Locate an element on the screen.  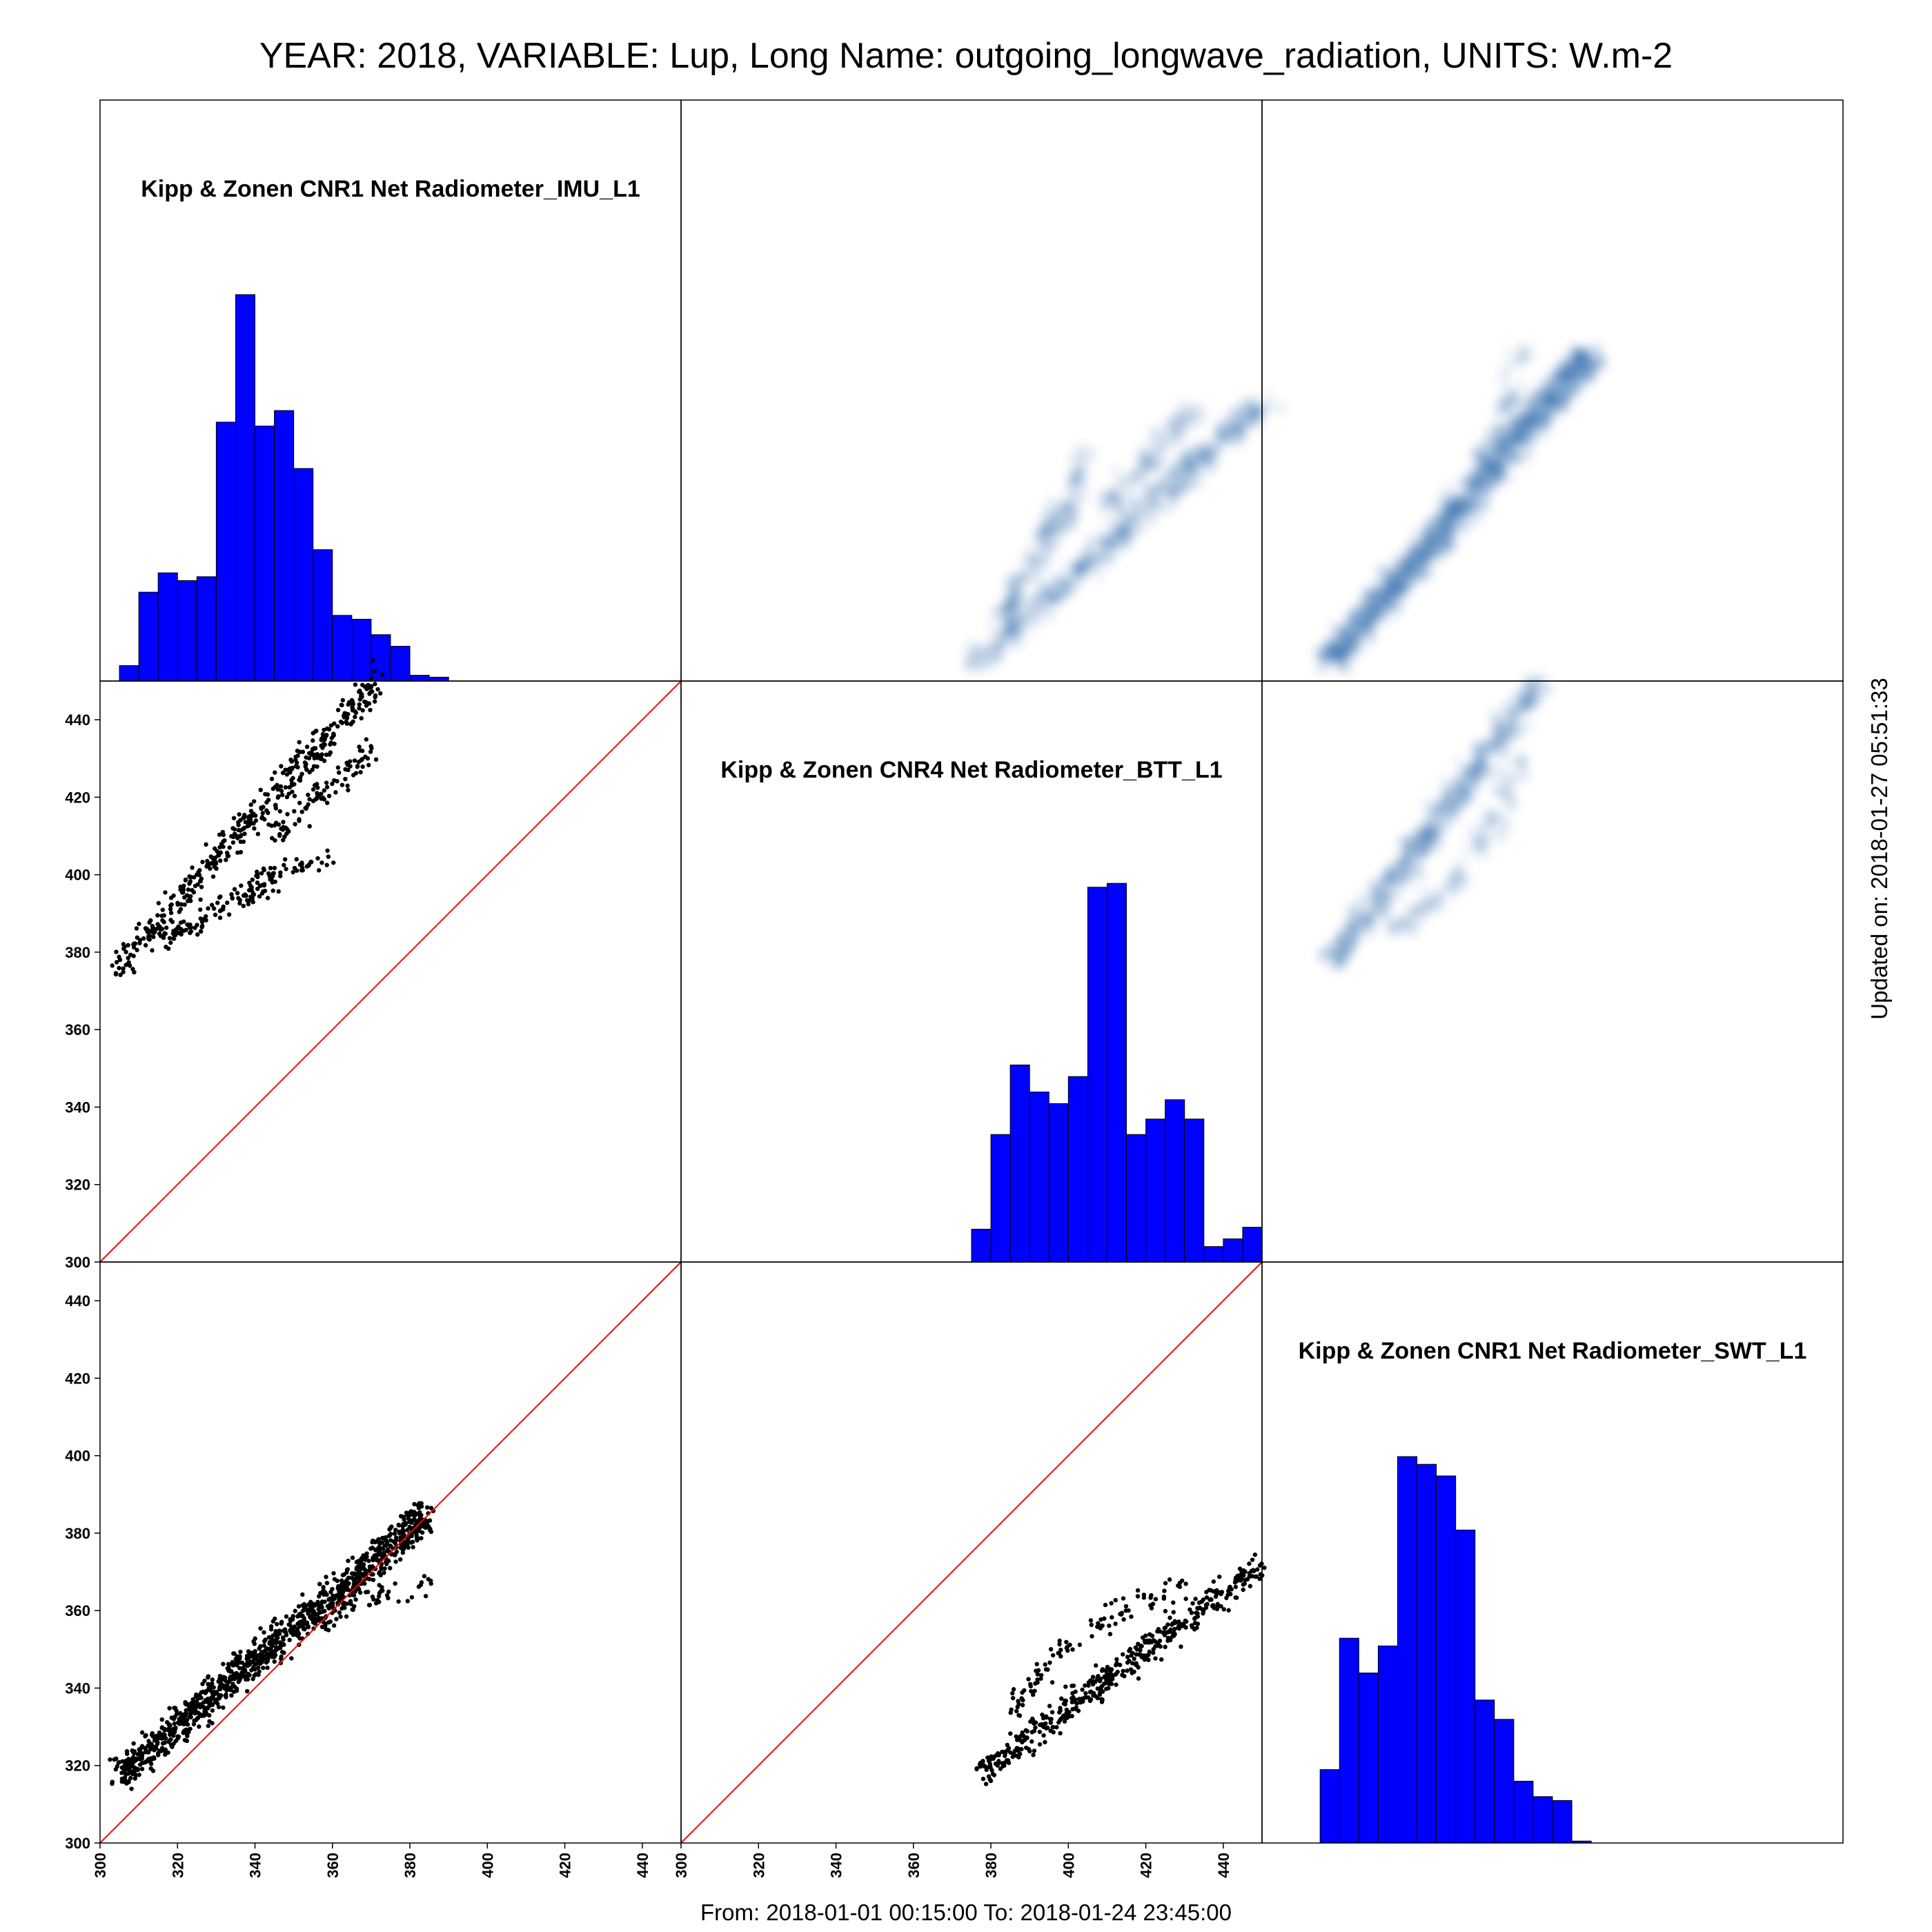
panel-title-3: Kipp & Zonen CNR1 Net Radiometer_SWT_L1 is located at coordinates (1553, 1351).